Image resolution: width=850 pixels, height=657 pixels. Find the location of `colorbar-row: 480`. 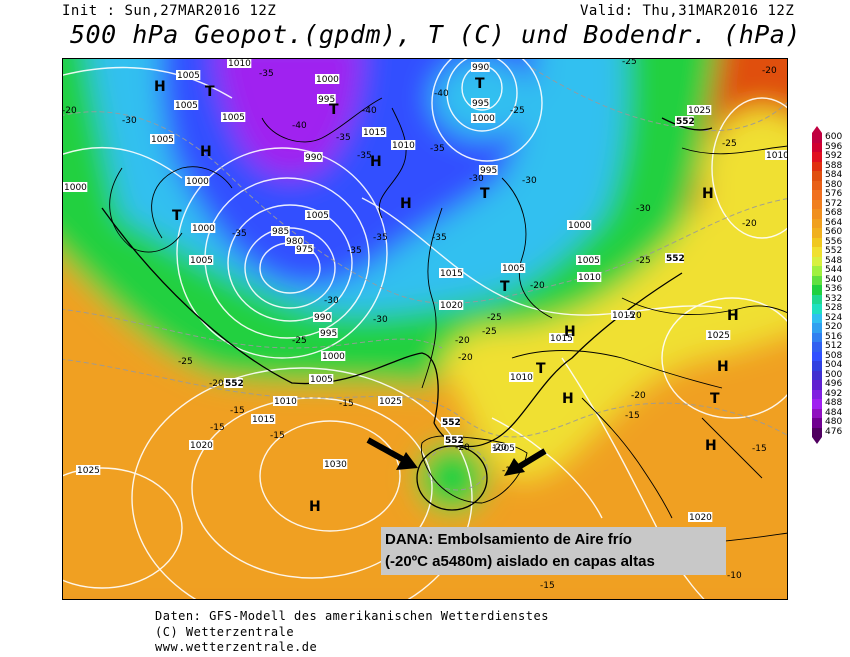

colorbar-row: 480 is located at coordinates (831, 422).